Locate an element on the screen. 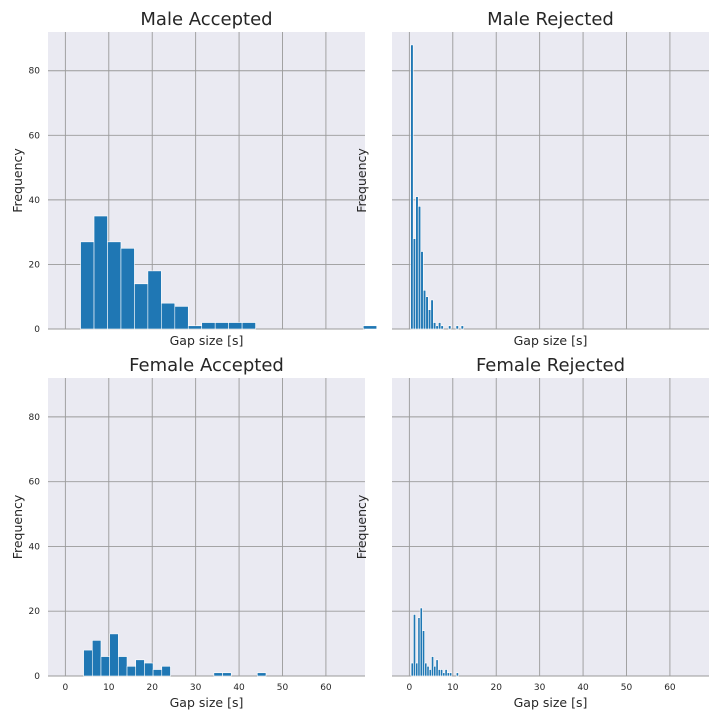 Image resolution: width=720 pixels, height=720 pixels. subplot-title: Male Accepted is located at coordinates (206, 19).